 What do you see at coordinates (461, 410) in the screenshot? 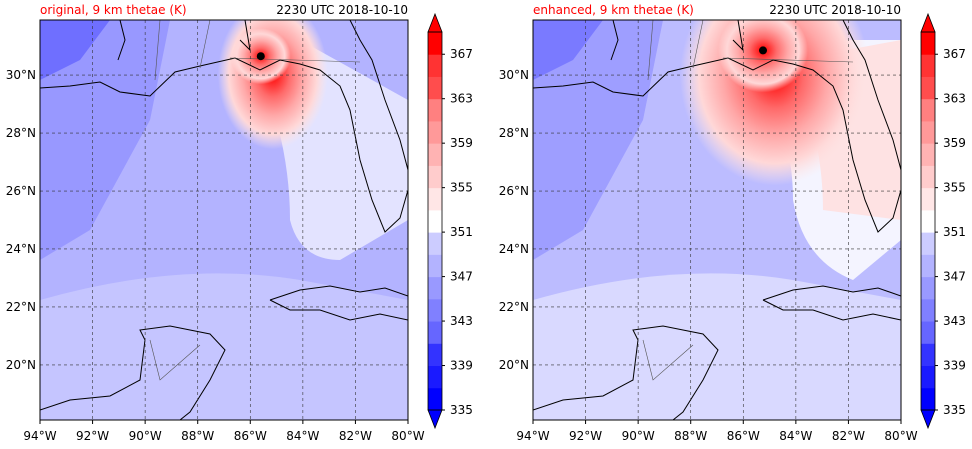
I see `colorbar-tick-label: 335` at bounding box center [461, 410].